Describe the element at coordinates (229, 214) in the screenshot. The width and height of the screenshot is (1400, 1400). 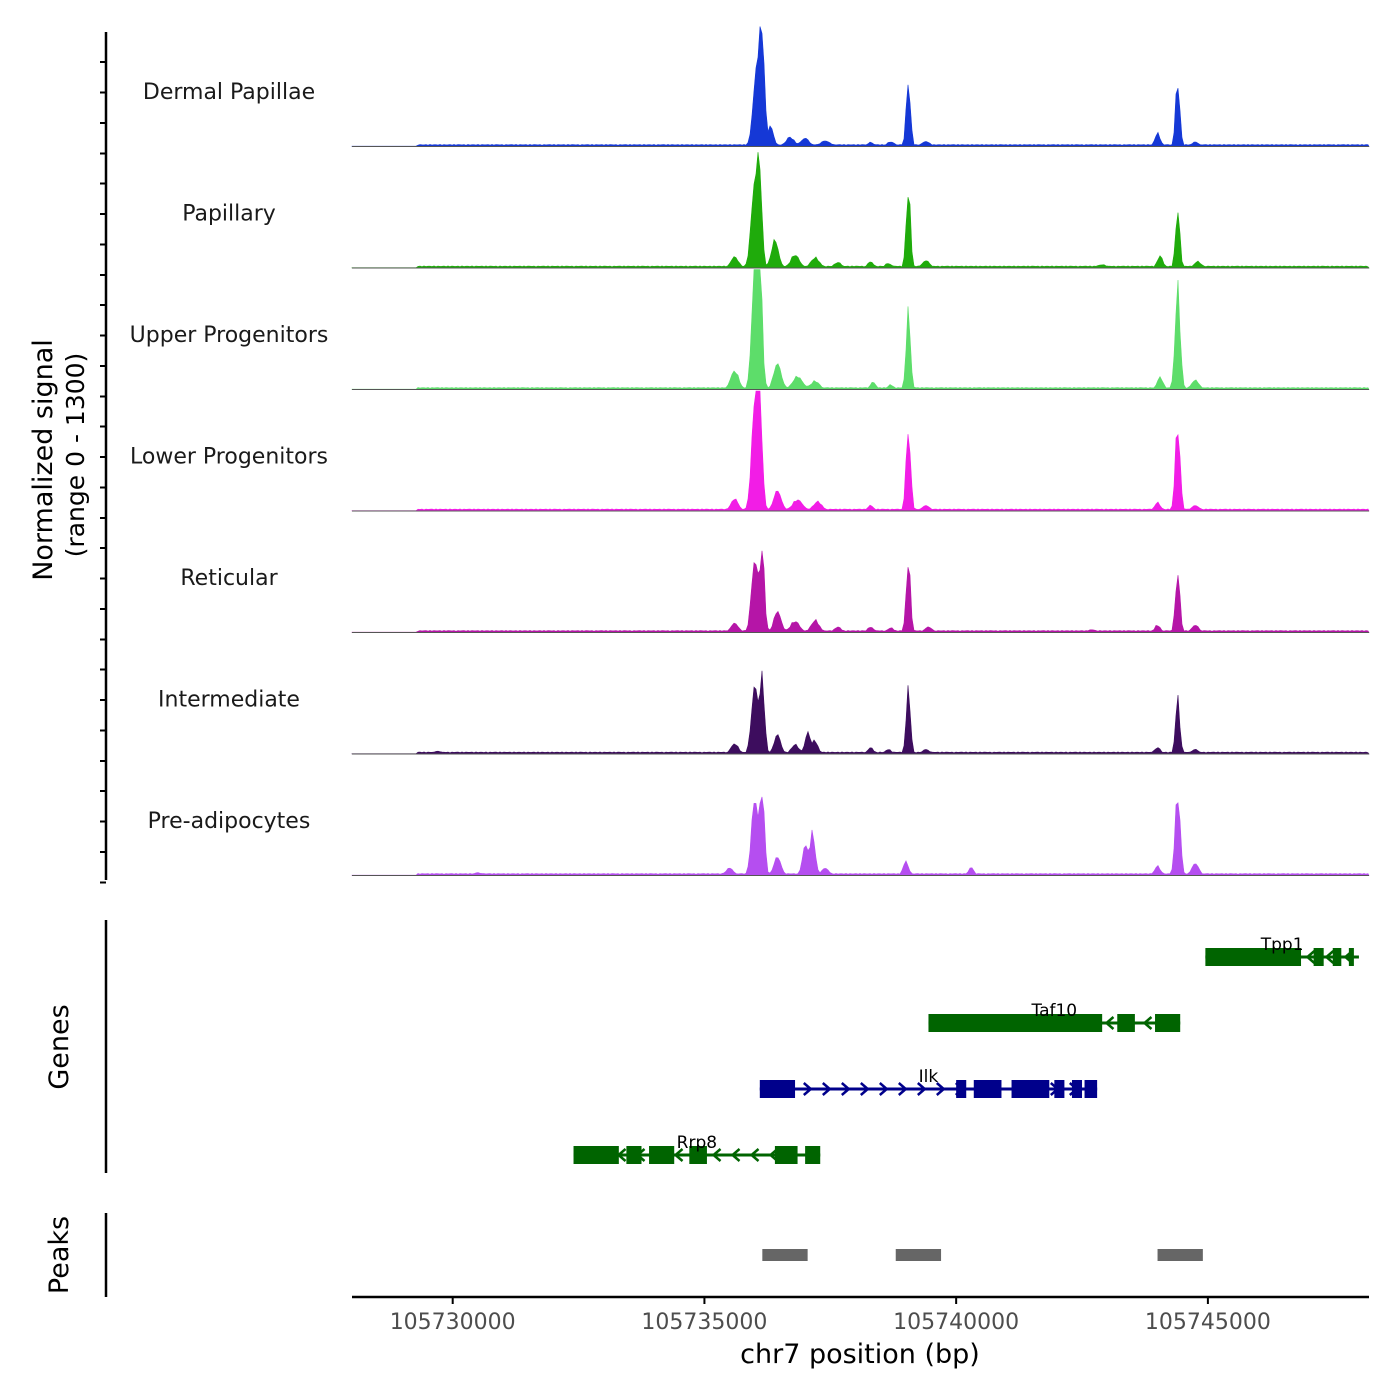
I see `track-label: Papillary` at that location.